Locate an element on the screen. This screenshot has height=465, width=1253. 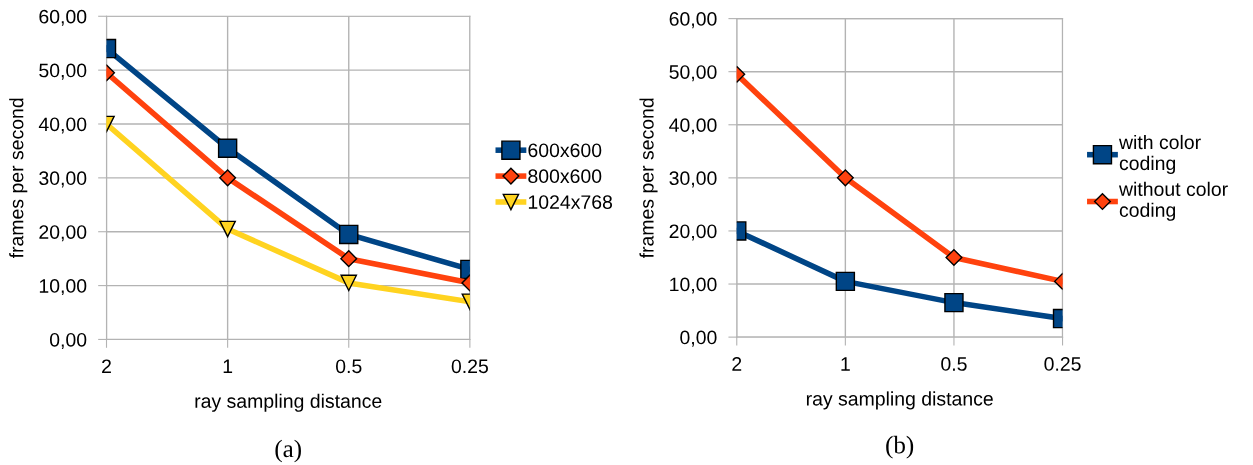
legend-label: 1024x768 is located at coordinates (570, 202).